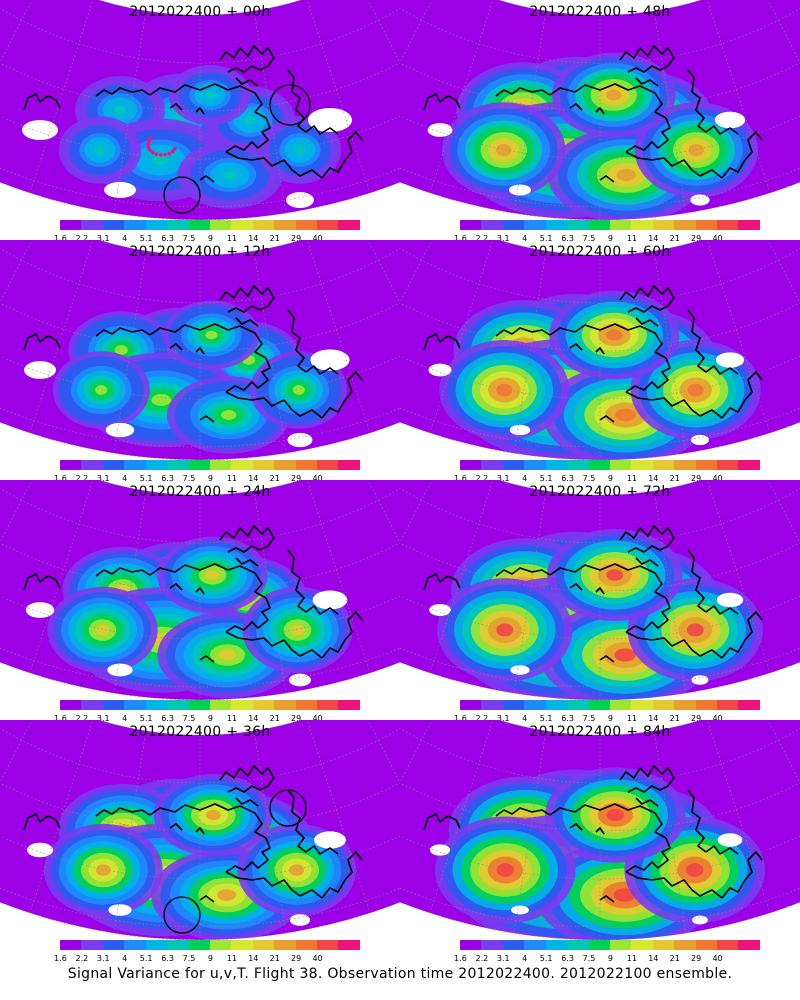 This screenshot has height=1000, width=800. Describe the element at coordinates (200, 12) in the screenshot. I see `panel-title: 2012022400 + 00h` at that location.